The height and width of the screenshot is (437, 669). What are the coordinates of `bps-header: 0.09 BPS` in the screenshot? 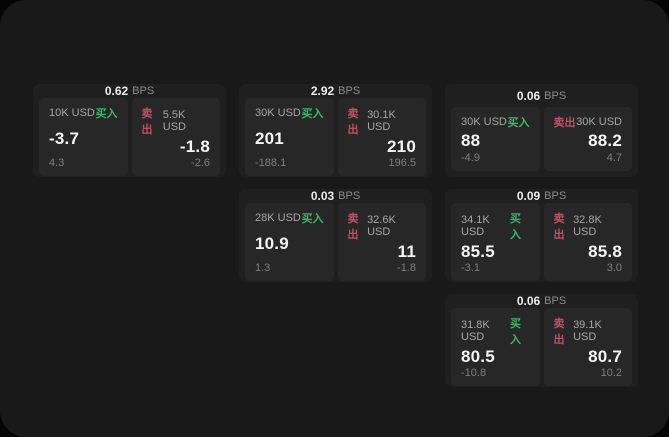 It's located at (541, 196).